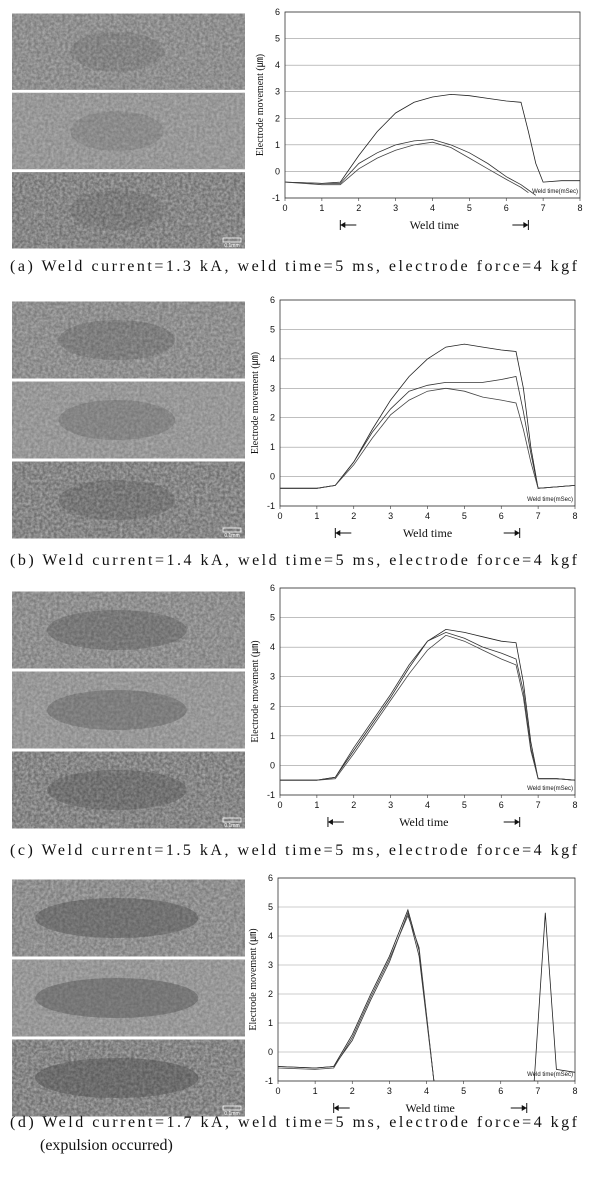 This screenshot has height=1187, width=589. What do you see at coordinates (574, 516) in the screenshot?
I see `x-tick-label: 8` at bounding box center [574, 516].